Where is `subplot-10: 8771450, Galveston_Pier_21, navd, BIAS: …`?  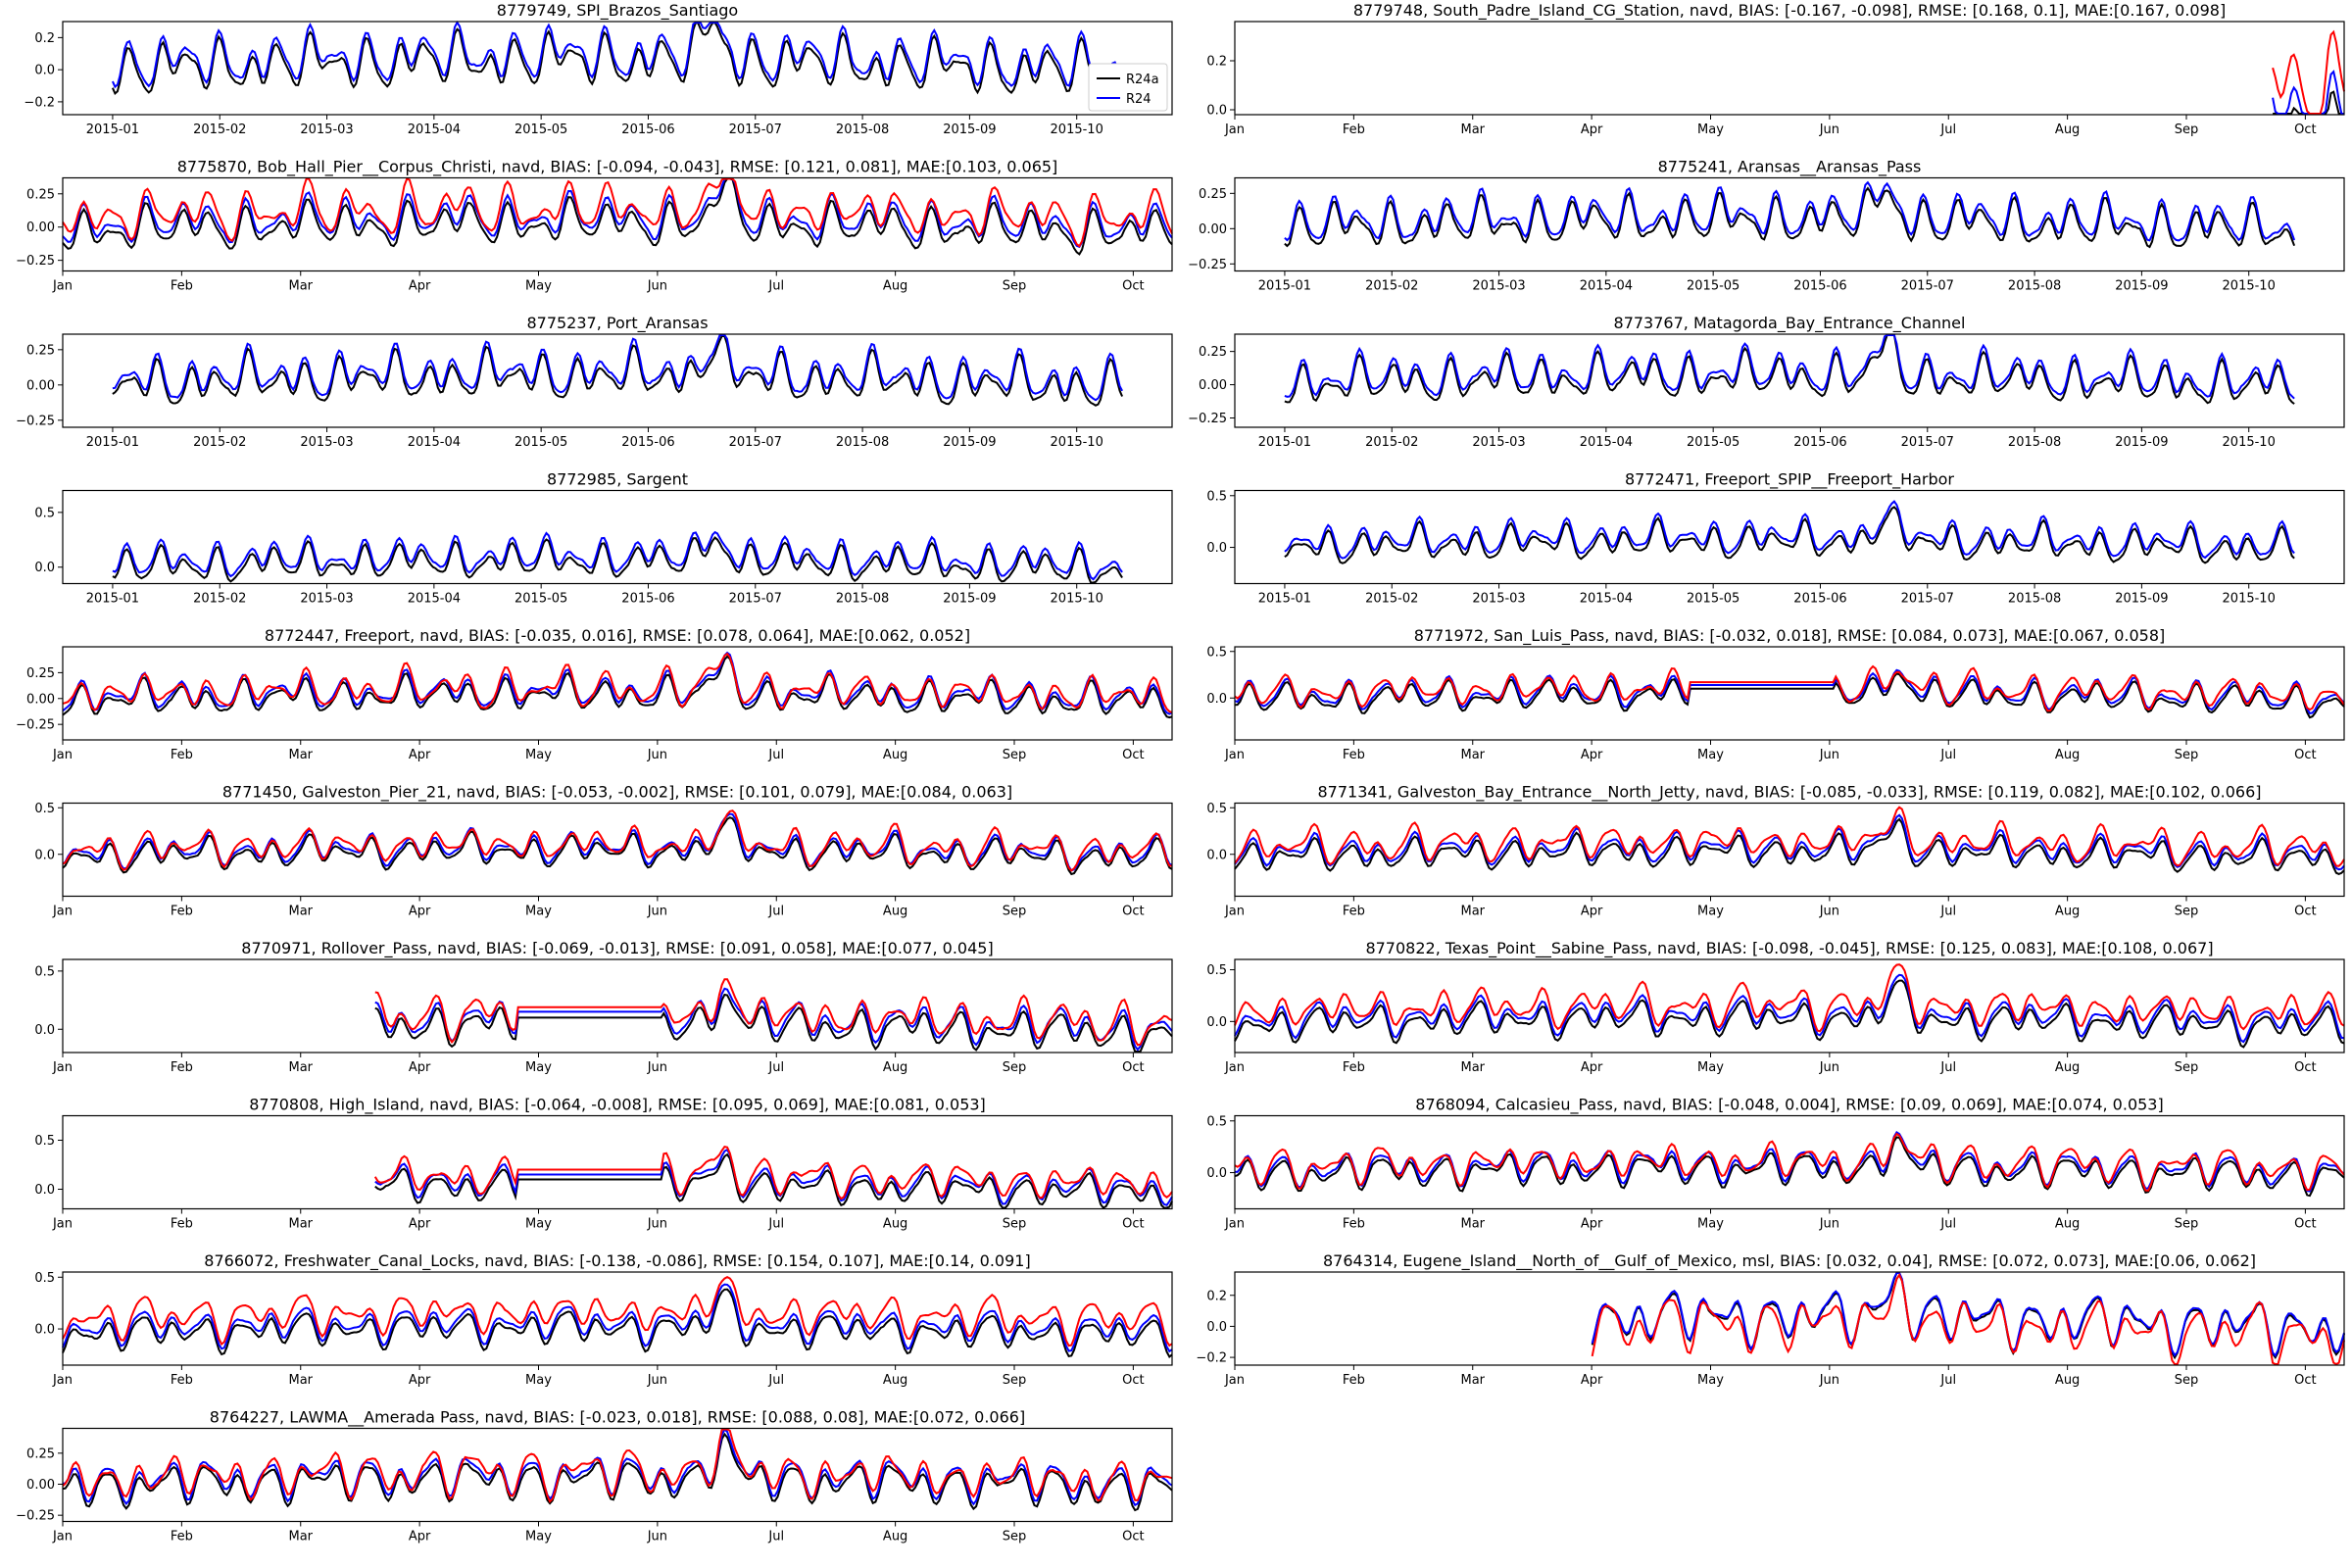 subplot-10: 8771450, Galveston_Pier_21, navd, BIAS: … is located at coordinates (603, 851).